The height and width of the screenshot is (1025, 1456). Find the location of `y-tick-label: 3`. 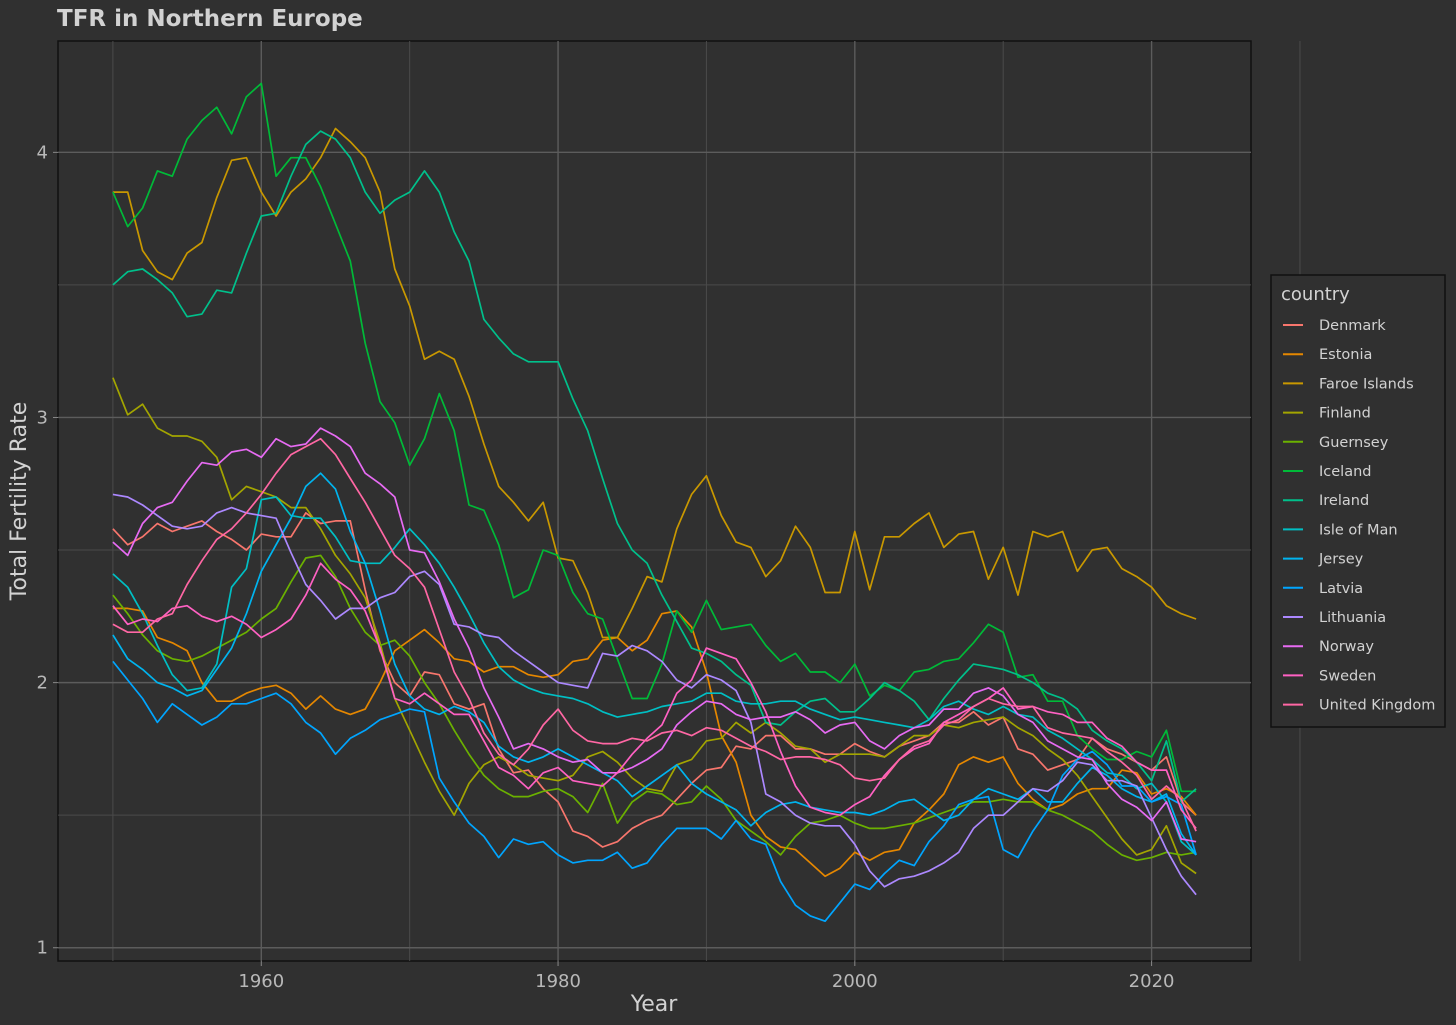

y-tick-label: 3 is located at coordinates (42, 417).